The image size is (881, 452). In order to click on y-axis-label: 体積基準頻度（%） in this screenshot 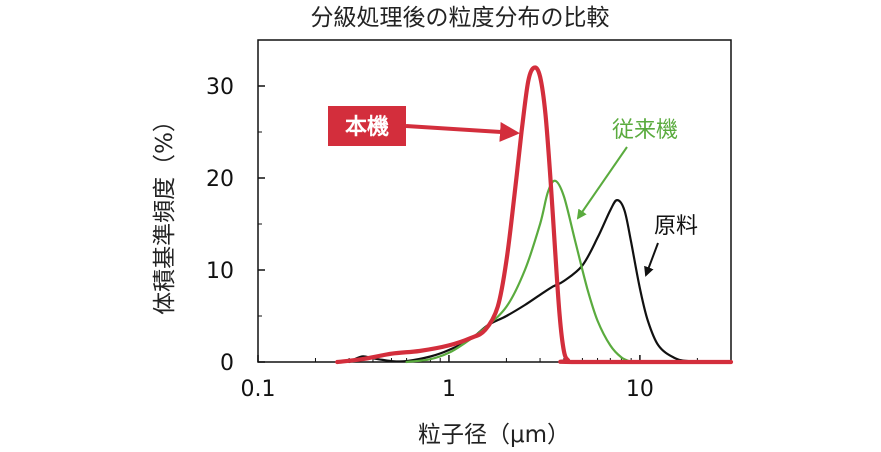, I will do `click(165, 212)`.